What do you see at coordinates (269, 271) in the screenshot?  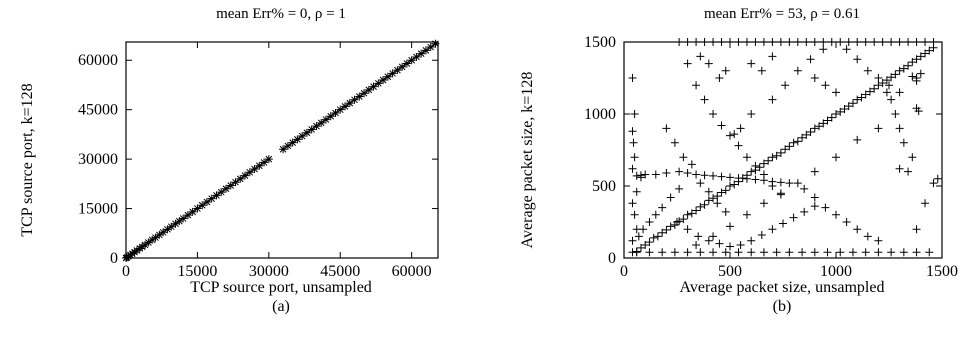 I see `panel-a-xtick-label: 30000` at bounding box center [269, 271].